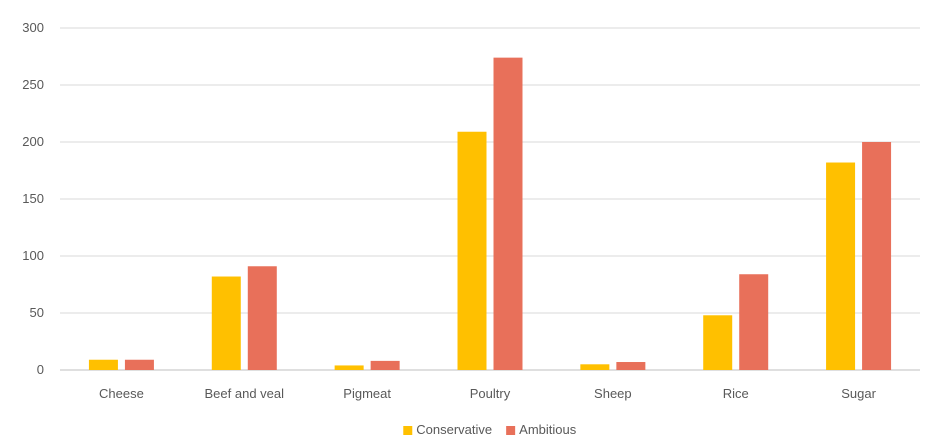 Image resolution: width=927 pixels, height=441 pixels. Describe the element at coordinates (103, 364) in the screenshot. I see `bar-conservative-cheese` at that location.